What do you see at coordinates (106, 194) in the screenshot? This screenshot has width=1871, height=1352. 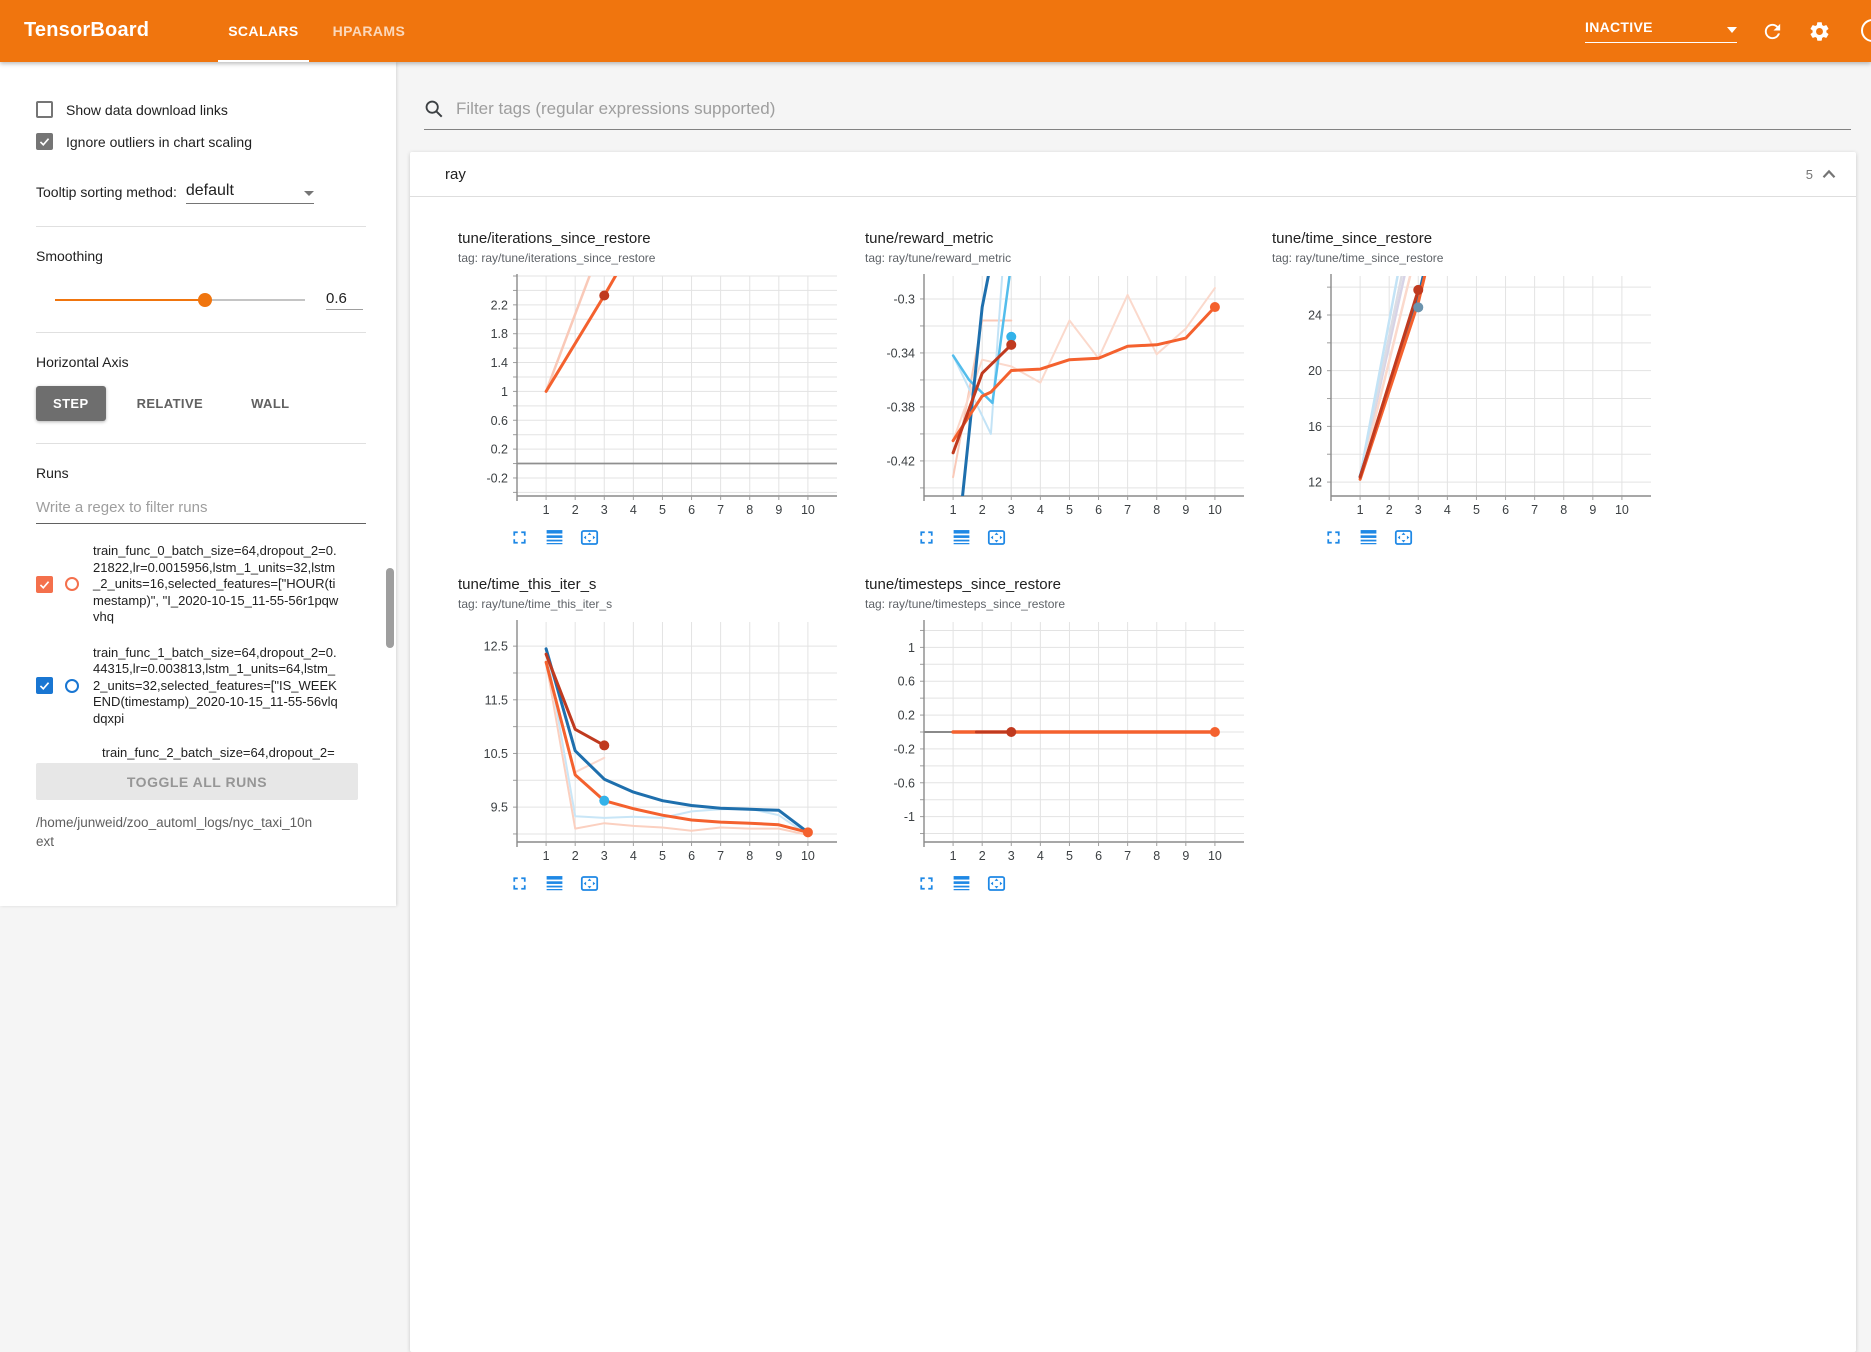 I see `tooltip-sorting-label: Tooltip sorting method:` at bounding box center [106, 194].